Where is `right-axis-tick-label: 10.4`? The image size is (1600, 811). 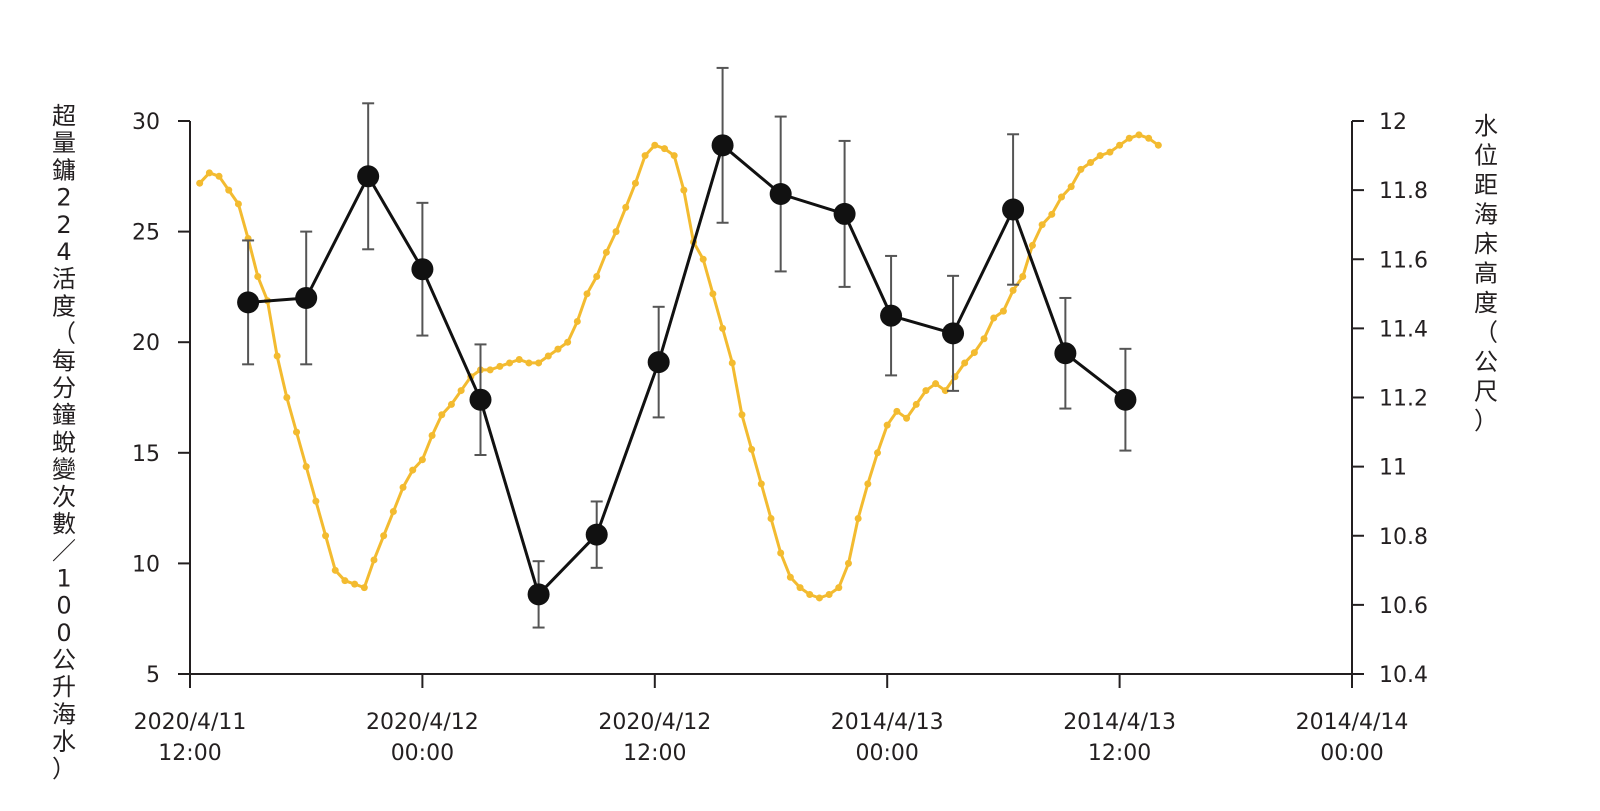
right-axis-tick-label: 10.4 is located at coordinates (1403, 675).